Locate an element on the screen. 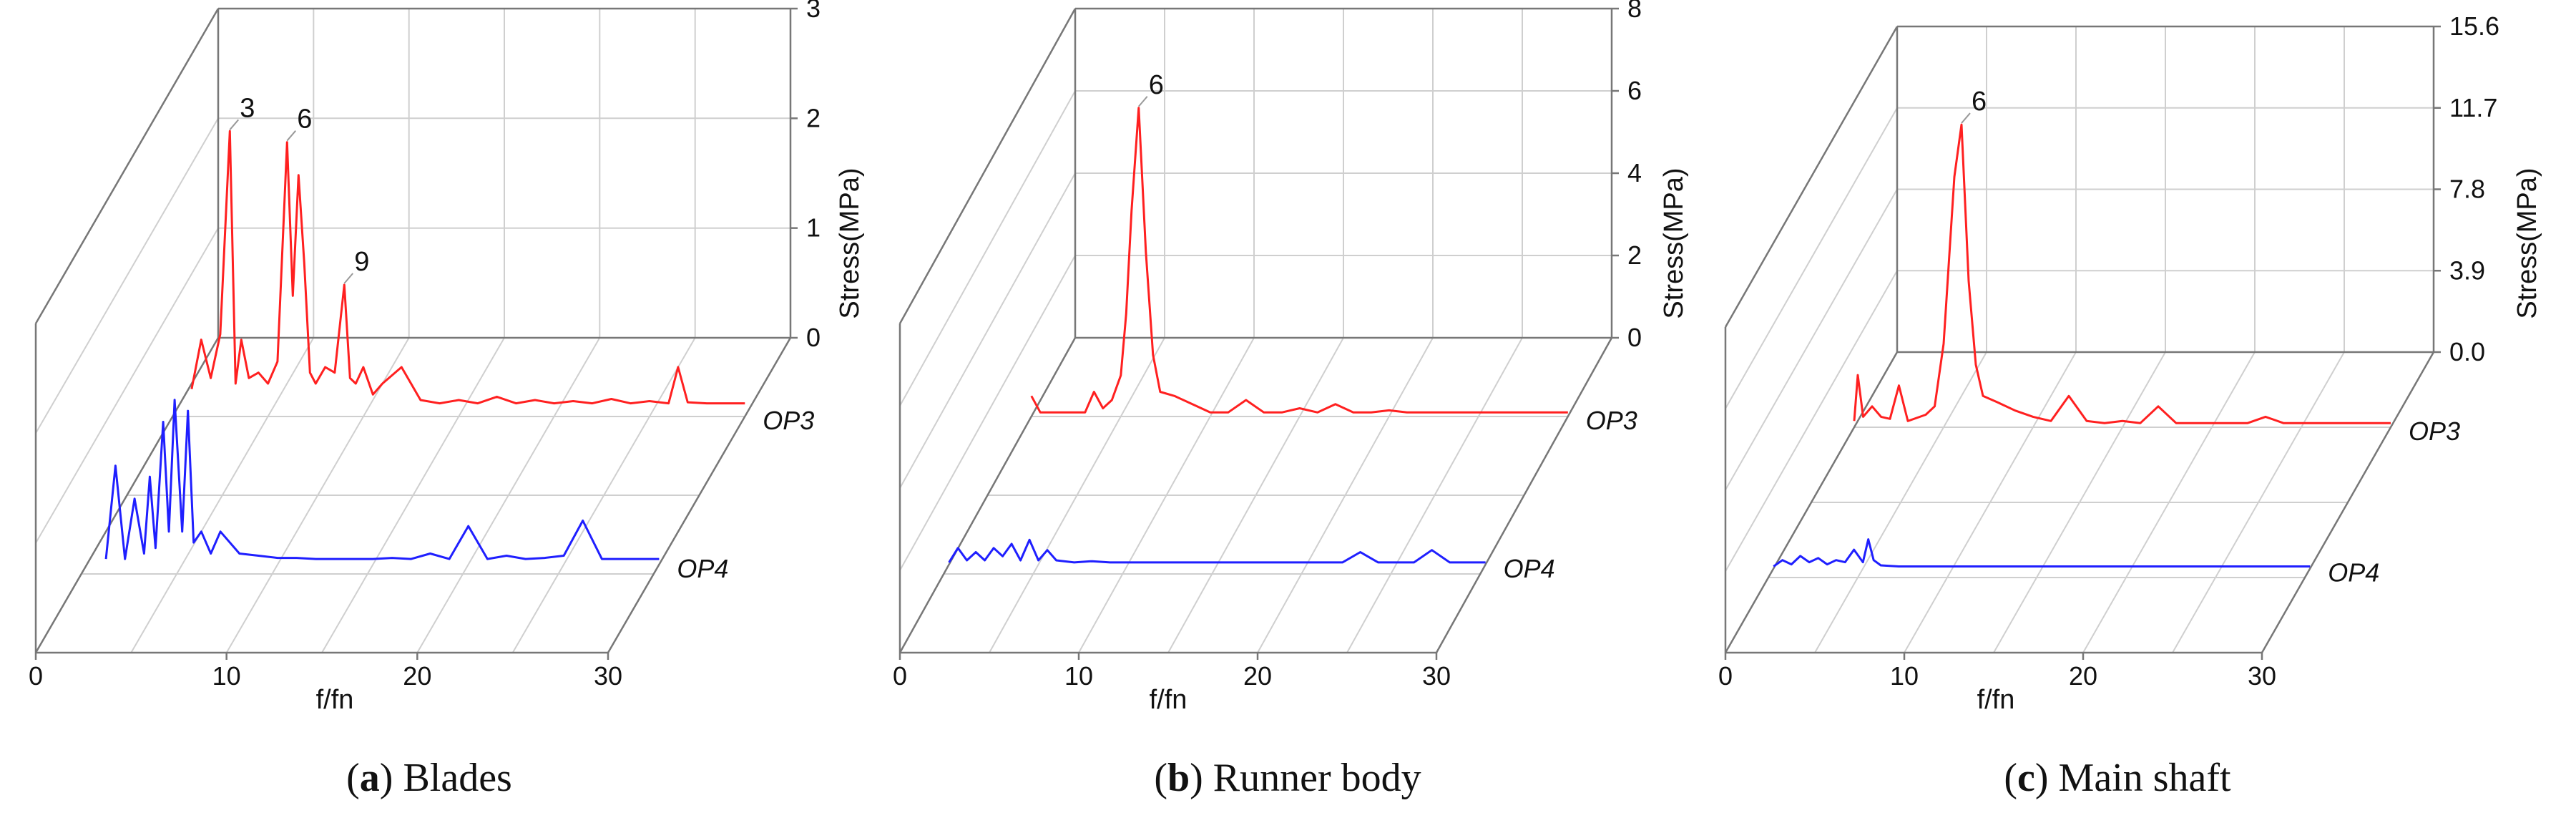  y-tick-label: 0.0 is located at coordinates (2467, 351).